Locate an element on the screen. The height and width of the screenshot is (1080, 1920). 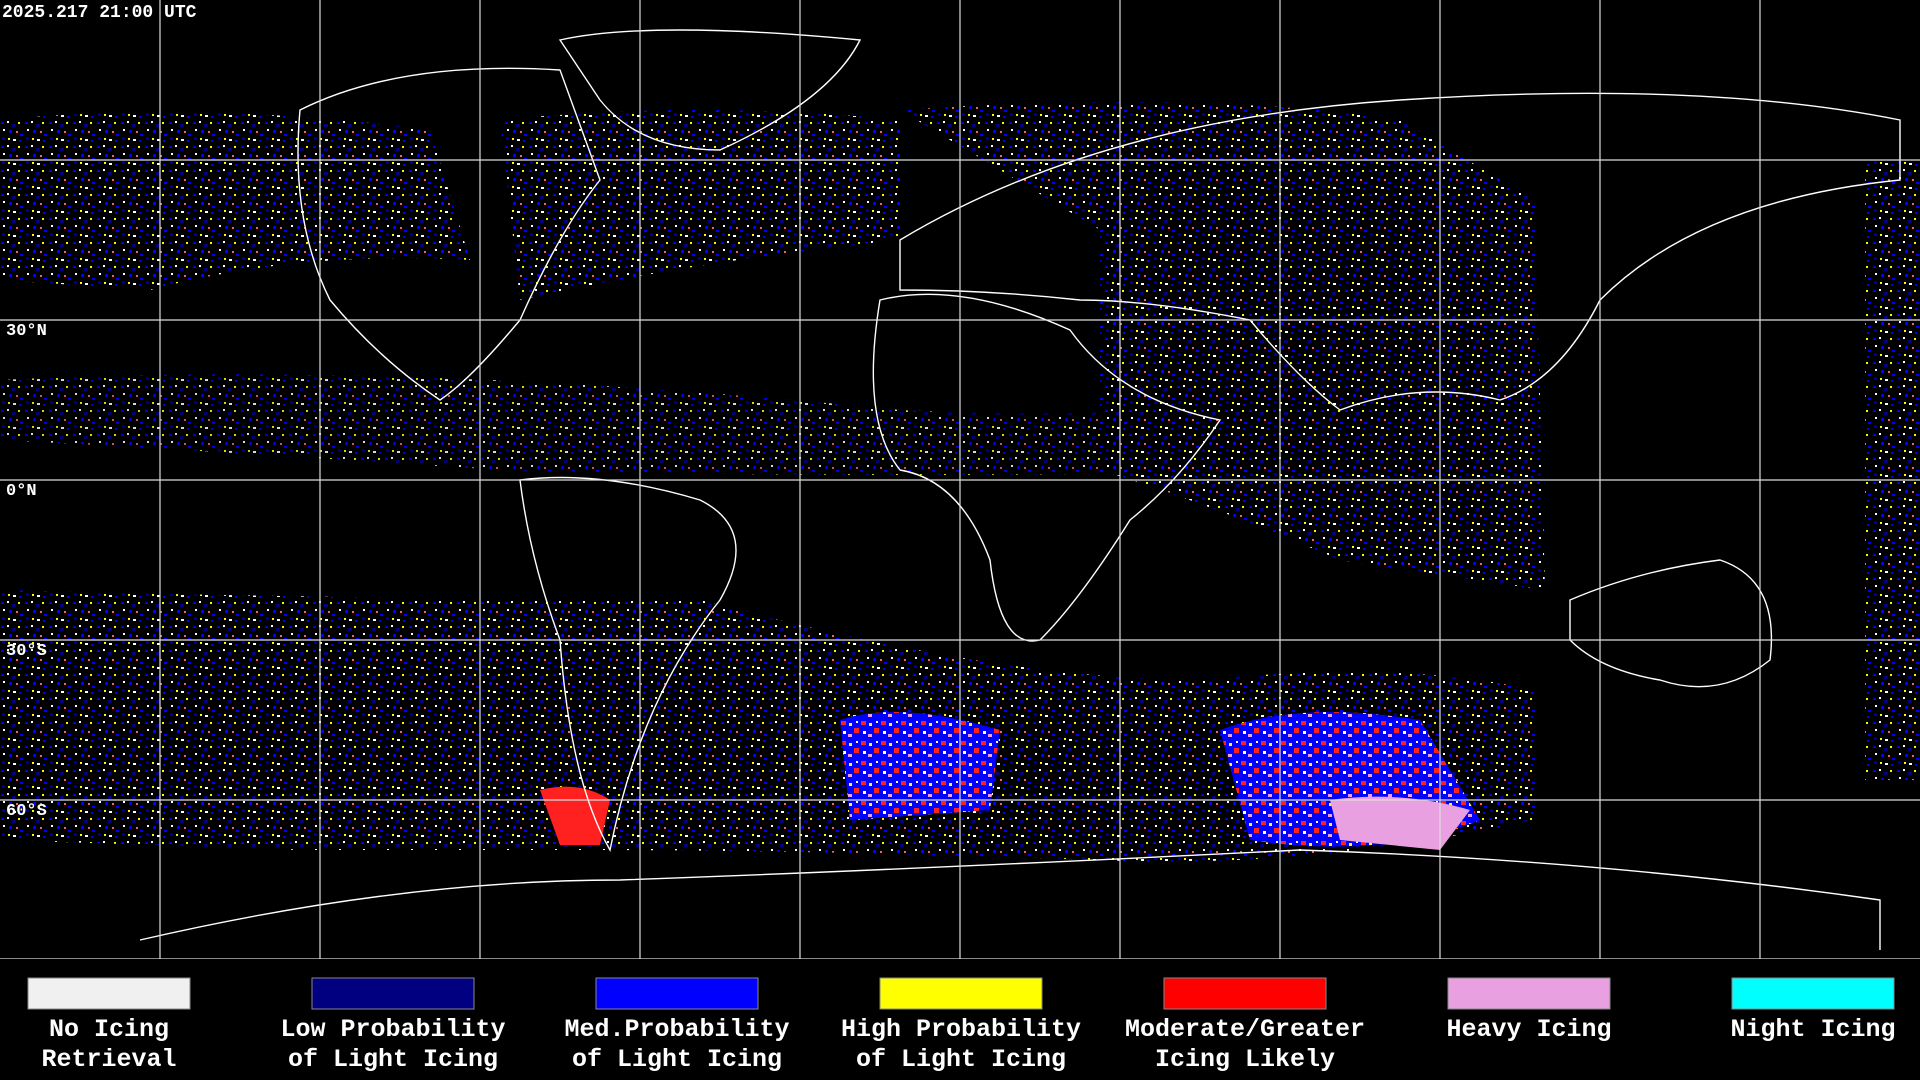
latitude-label: 30°S is located at coordinates (26, 651).